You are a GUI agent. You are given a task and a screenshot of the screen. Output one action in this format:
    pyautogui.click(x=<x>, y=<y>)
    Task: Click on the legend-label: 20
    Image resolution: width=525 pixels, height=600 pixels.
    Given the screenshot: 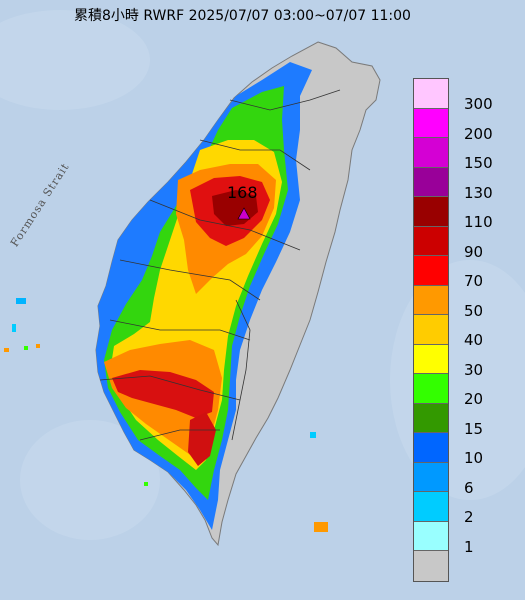 What is the action you would take?
    pyautogui.click(x=474, y=399)
    